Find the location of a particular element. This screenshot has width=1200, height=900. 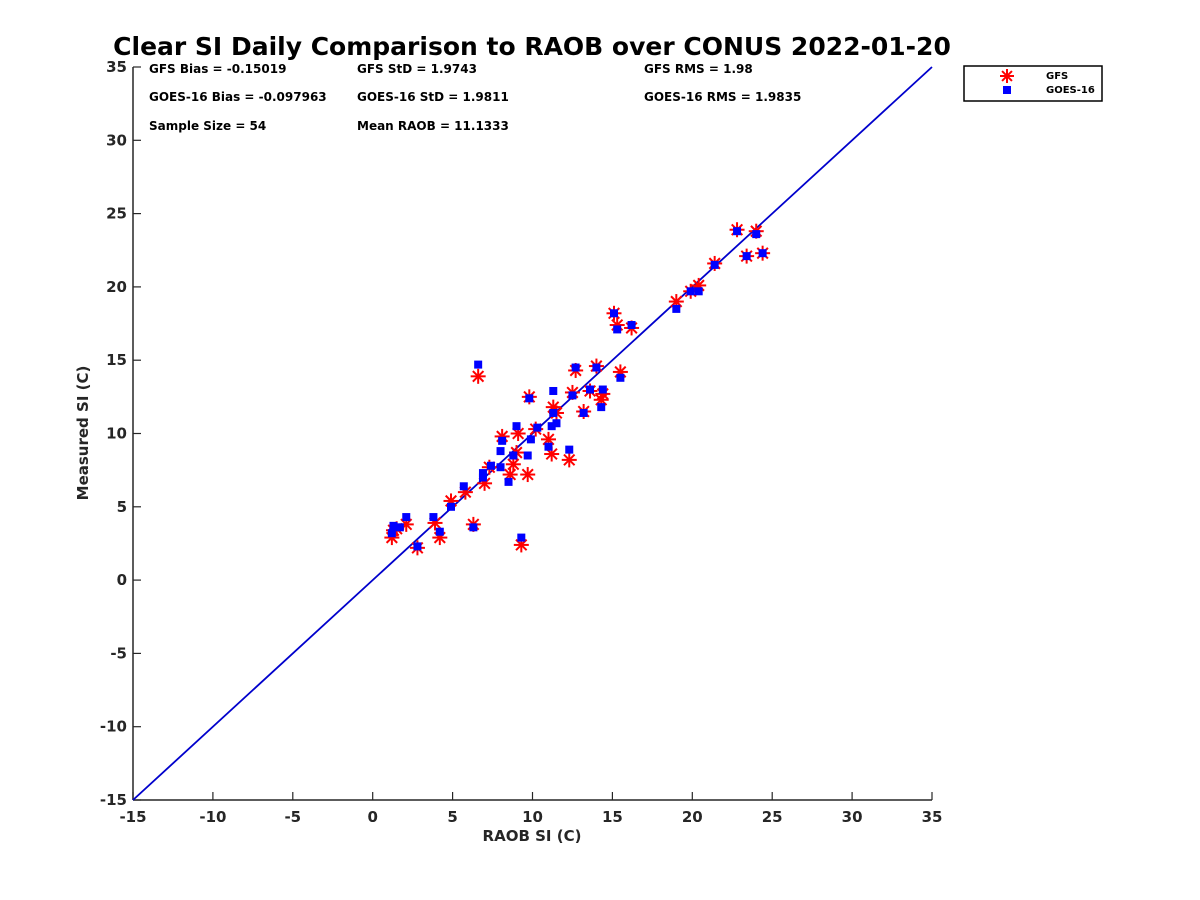

stat-annotation: Sample Size = 54 is located at coordinates (207, 126).